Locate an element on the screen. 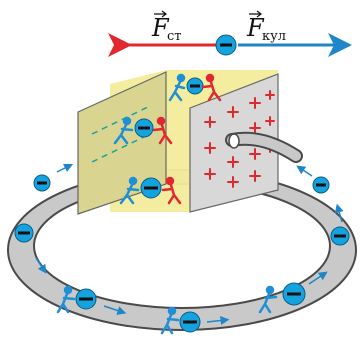  coulomb-force-subscript: кул is located at coordinates (274, 36).